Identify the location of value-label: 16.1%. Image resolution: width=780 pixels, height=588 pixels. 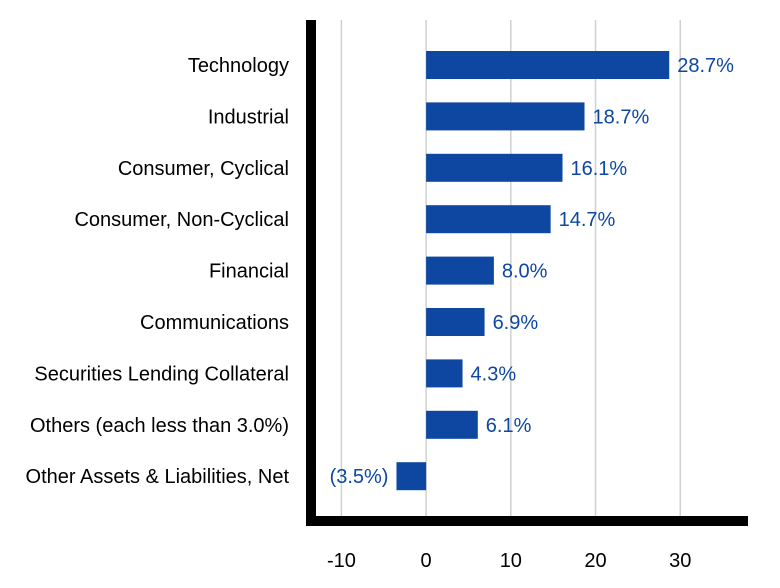
(598, 169).